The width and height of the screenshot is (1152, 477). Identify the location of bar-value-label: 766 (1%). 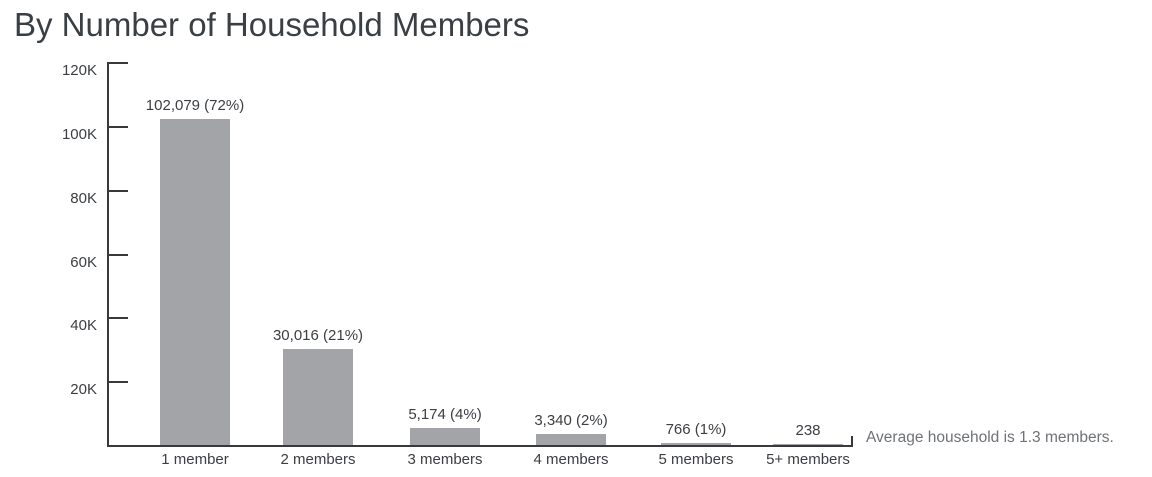
(696, 429).